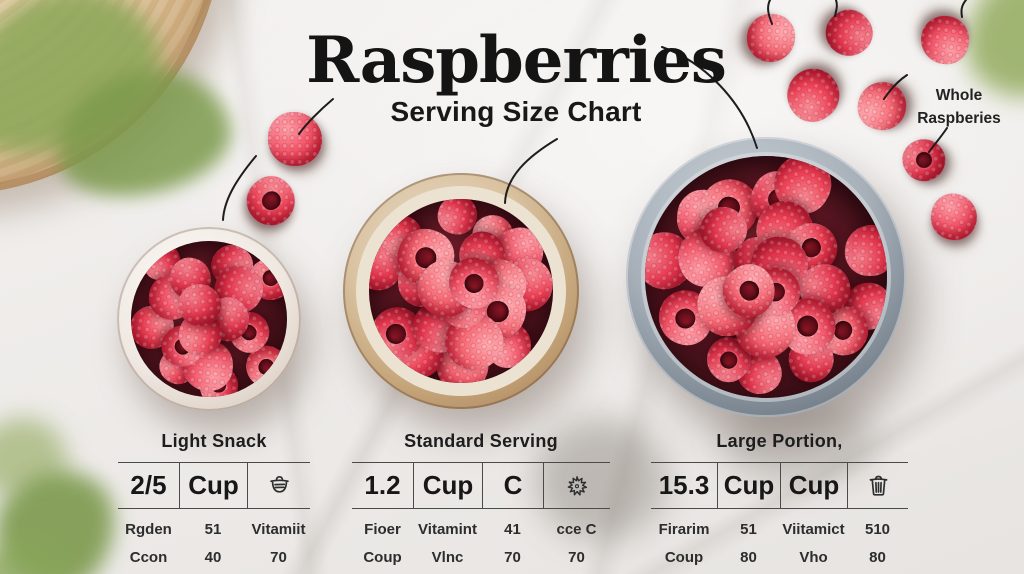  I want to click on serving-primary-row: 15.3 Cup Cup, so click(779, 485).